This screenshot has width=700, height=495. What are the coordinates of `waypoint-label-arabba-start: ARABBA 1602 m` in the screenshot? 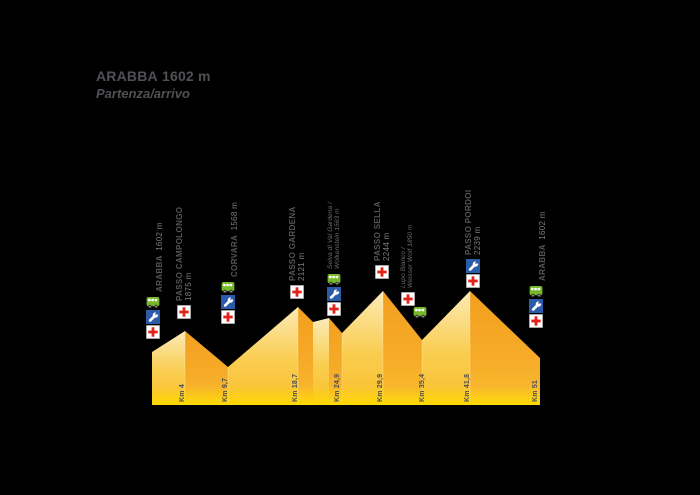 It's located at (158, 257).